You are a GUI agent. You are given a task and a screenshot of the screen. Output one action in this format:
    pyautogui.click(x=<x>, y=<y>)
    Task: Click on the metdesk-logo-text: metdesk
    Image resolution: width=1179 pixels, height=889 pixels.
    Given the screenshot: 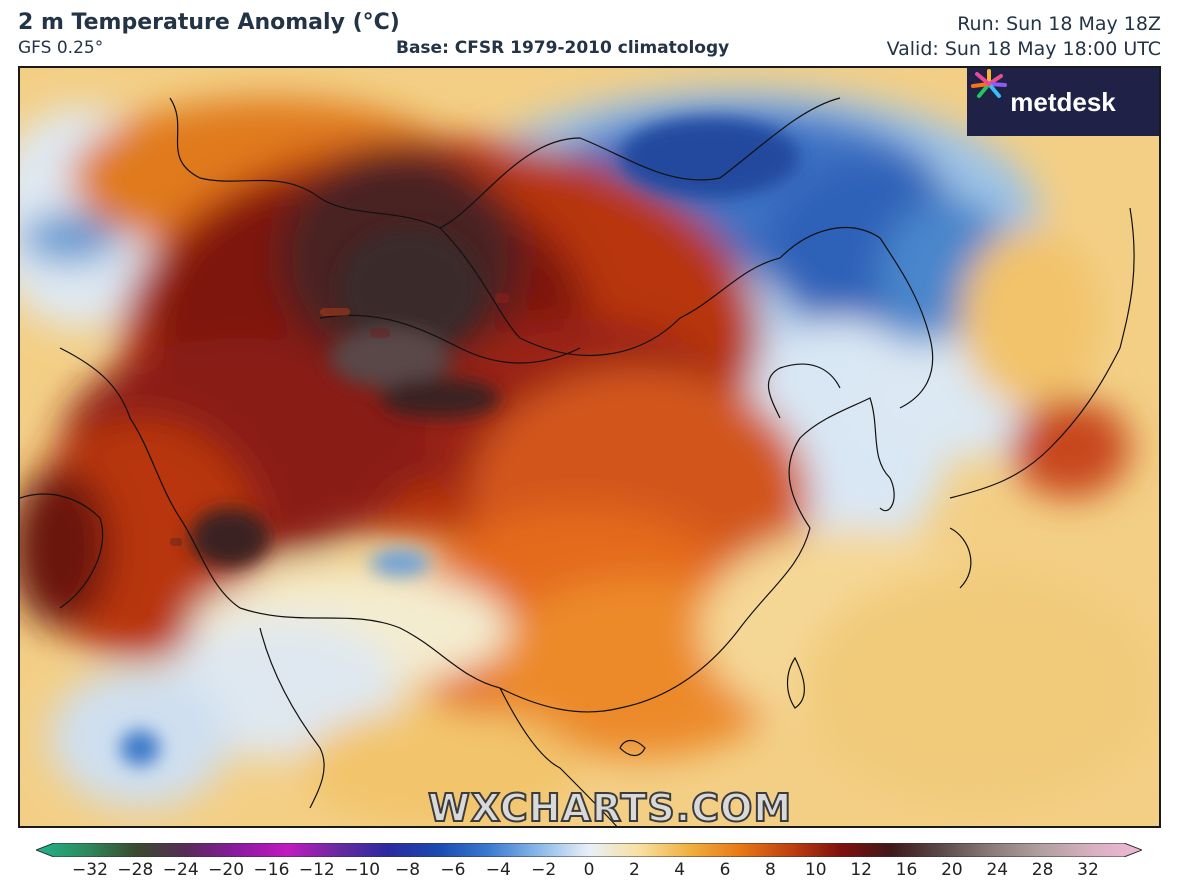 What is the action you would take?
    pyautogui.click(x=1063, y=101)
    